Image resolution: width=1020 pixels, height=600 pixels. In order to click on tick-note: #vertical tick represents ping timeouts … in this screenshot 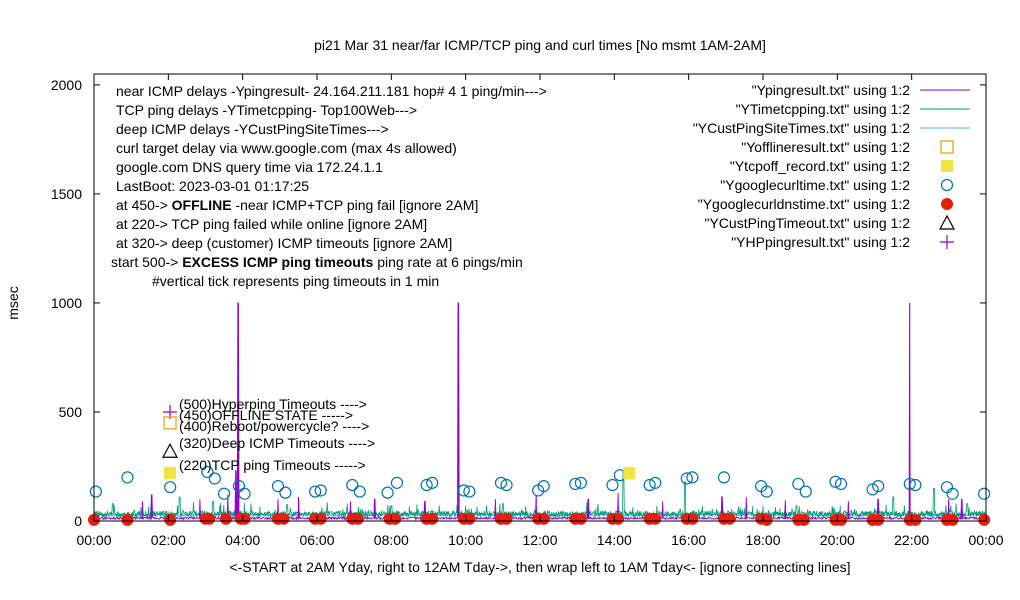, I will do `click(295, 281)`.